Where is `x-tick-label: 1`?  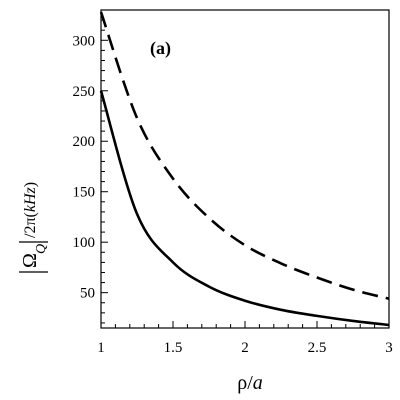
x-tick-label: 1 is located at coordinates (101, 348).